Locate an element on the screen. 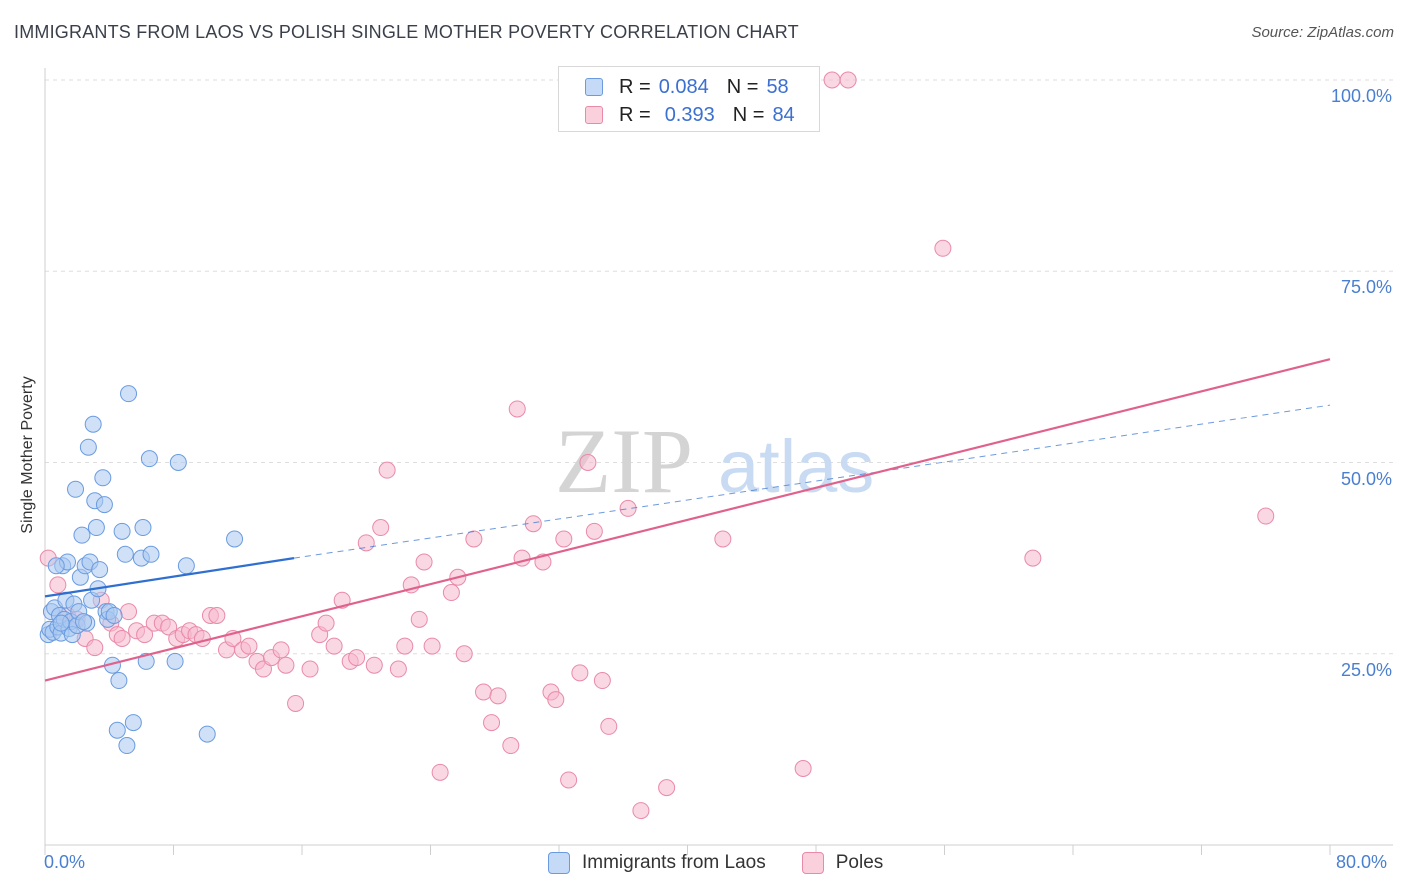 The width and height of the screenshot is (1406, 892). y-tick-label: 75.0% is located at coordinates (1366, 287).